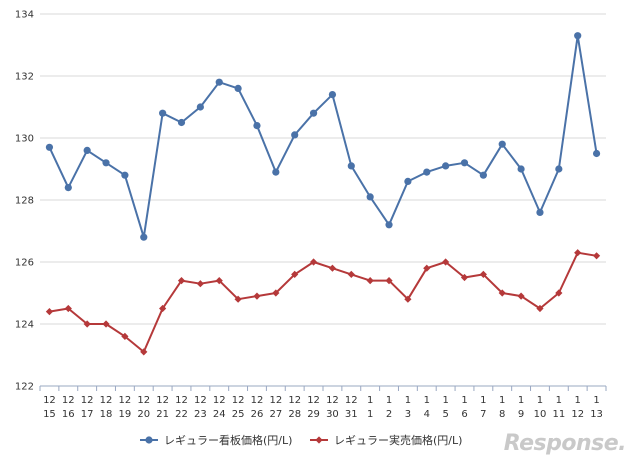 This screenshot has width=640, height=464. What do you see at coordinates (565, 443) in the screenshot?
I see `response-watermark-logo: Response.` at bounding box center [565, 443].